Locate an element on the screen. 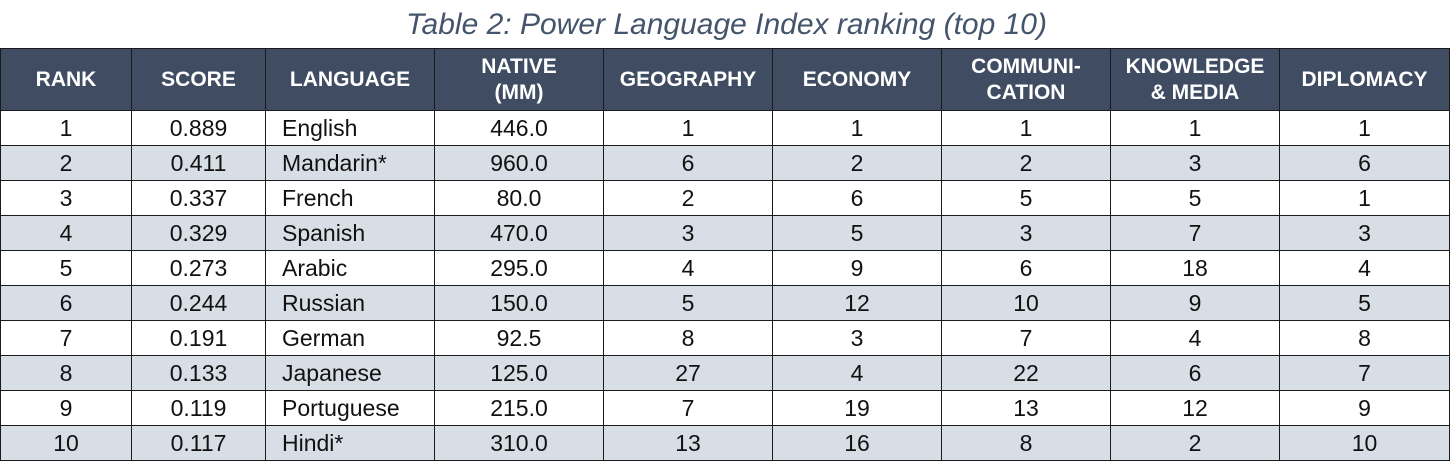 The width and height of the screenshot is (1453, 469). cell-economy: 9 is located at coordinates (857, 268).